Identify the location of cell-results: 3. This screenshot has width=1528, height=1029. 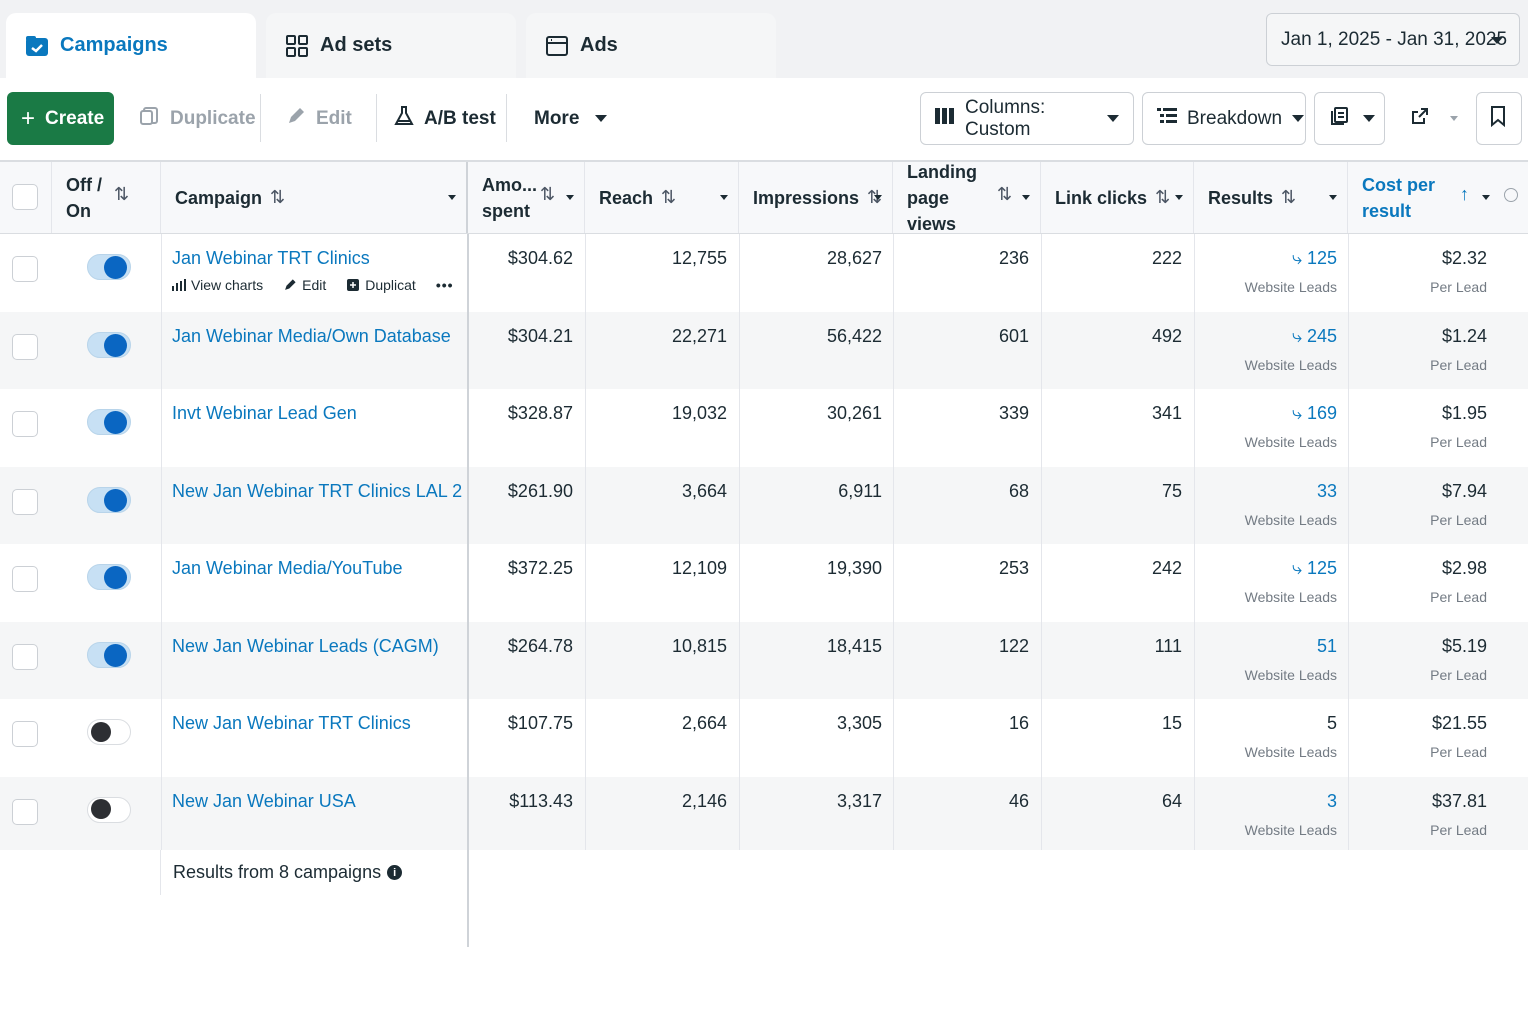
(1332, 801).